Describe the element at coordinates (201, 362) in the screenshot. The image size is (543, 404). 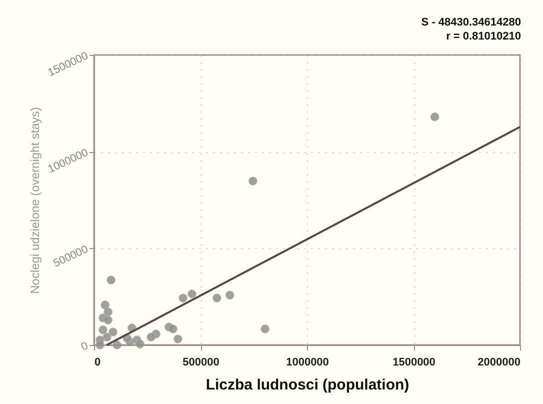
I see `x-tick-label: 500000` at that location.